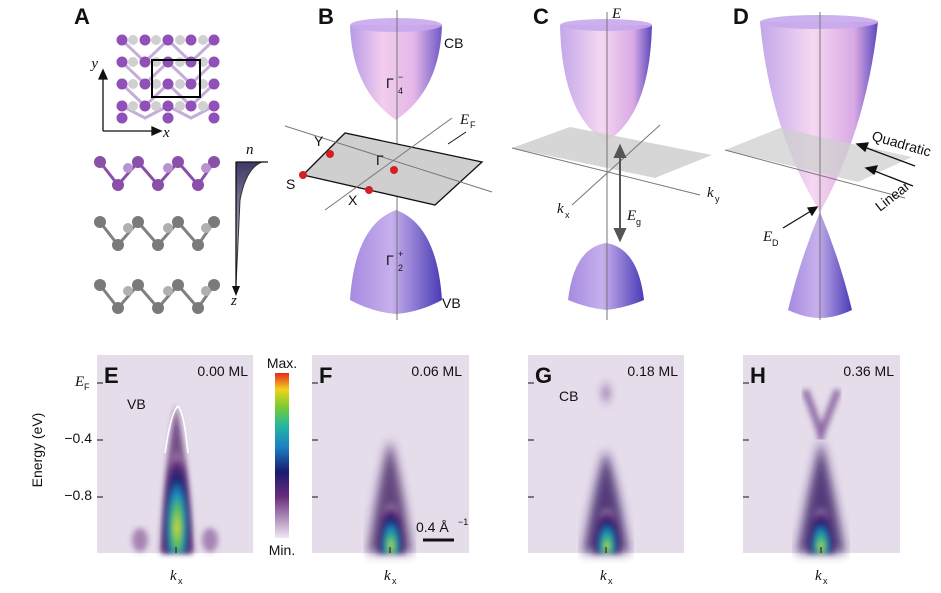  I want to click on vb-label: VB, so click(451, 303).